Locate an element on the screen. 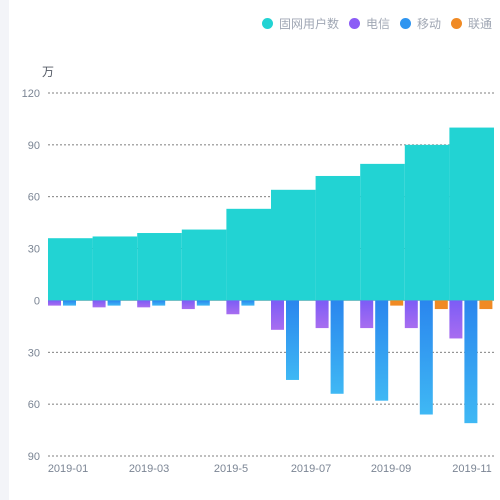 This screenshot has width=500, height=500. x-tick-label: 2019-07 is located at coordinates (311, 469).